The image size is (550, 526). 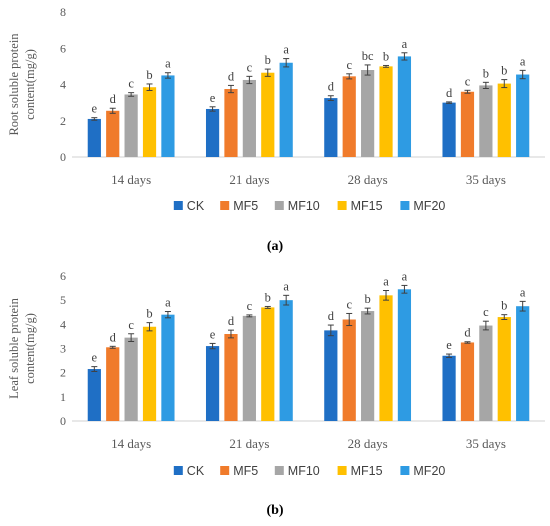 What do you see at coordinates (486, 179) in the screenshot?
I see `x-tick-label: 35 days` at bounding box center [486, 179].